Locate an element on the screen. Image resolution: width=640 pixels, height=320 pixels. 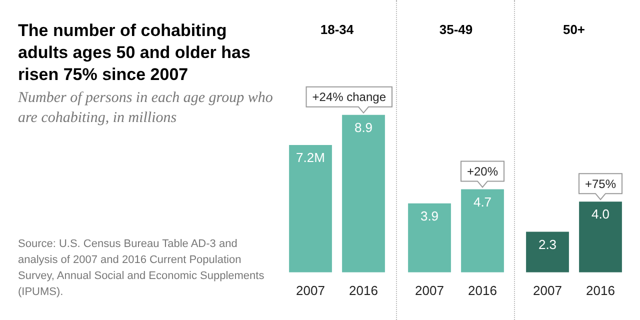
data-label: 4.7 is located at coordinates (482, 202).